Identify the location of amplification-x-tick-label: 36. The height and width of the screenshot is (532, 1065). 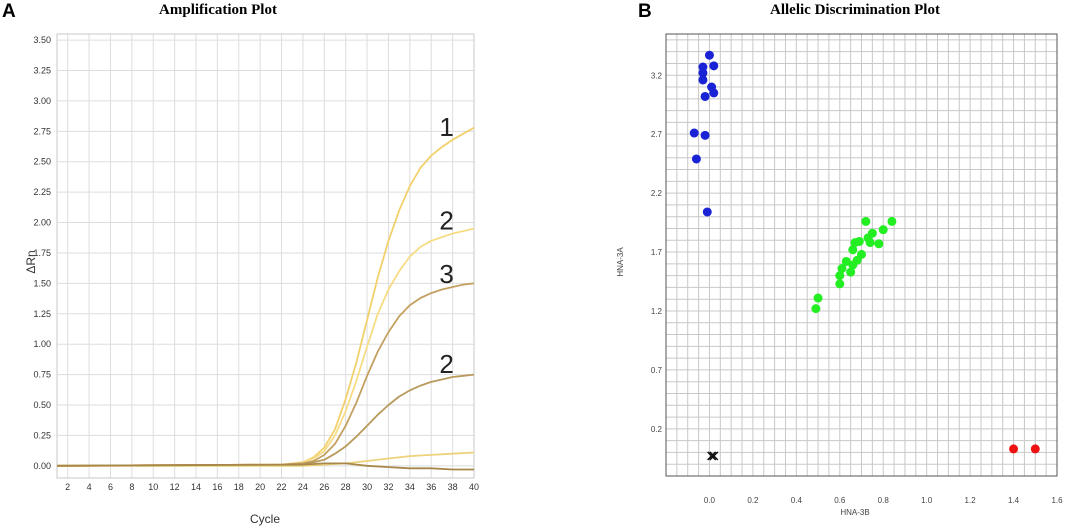
(431, 487).